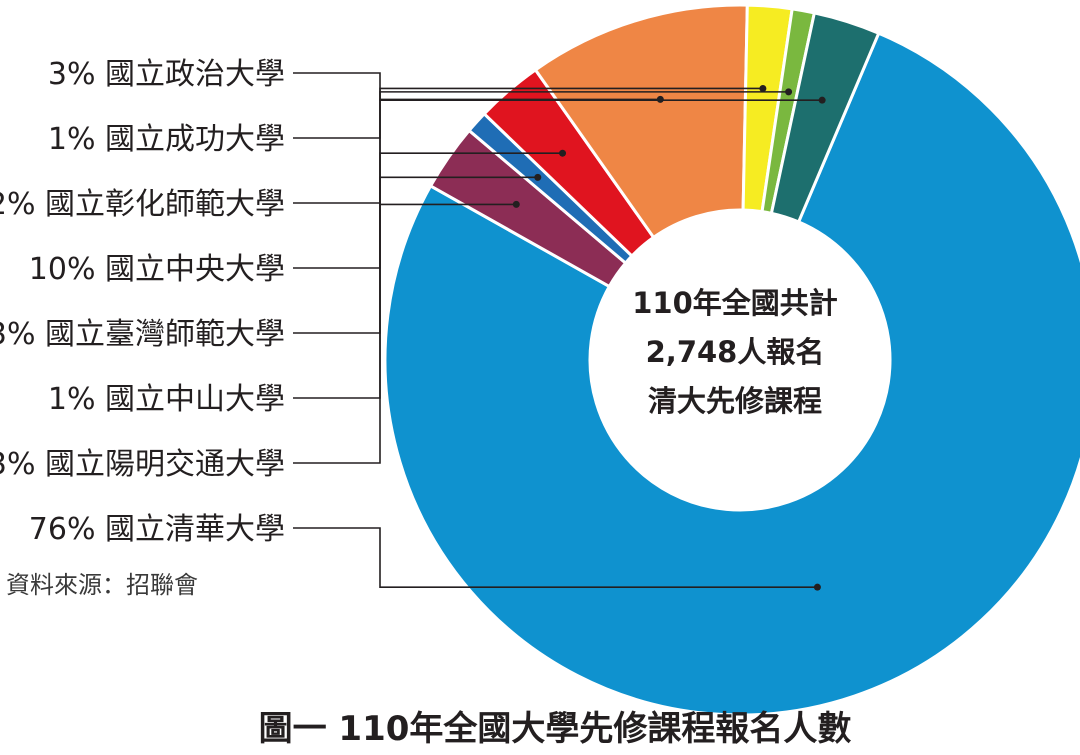 The width and height of the screenshot is (1080, 755). I want to click on slice-label-7: 76% 國立清華大學, so click(157, 529).